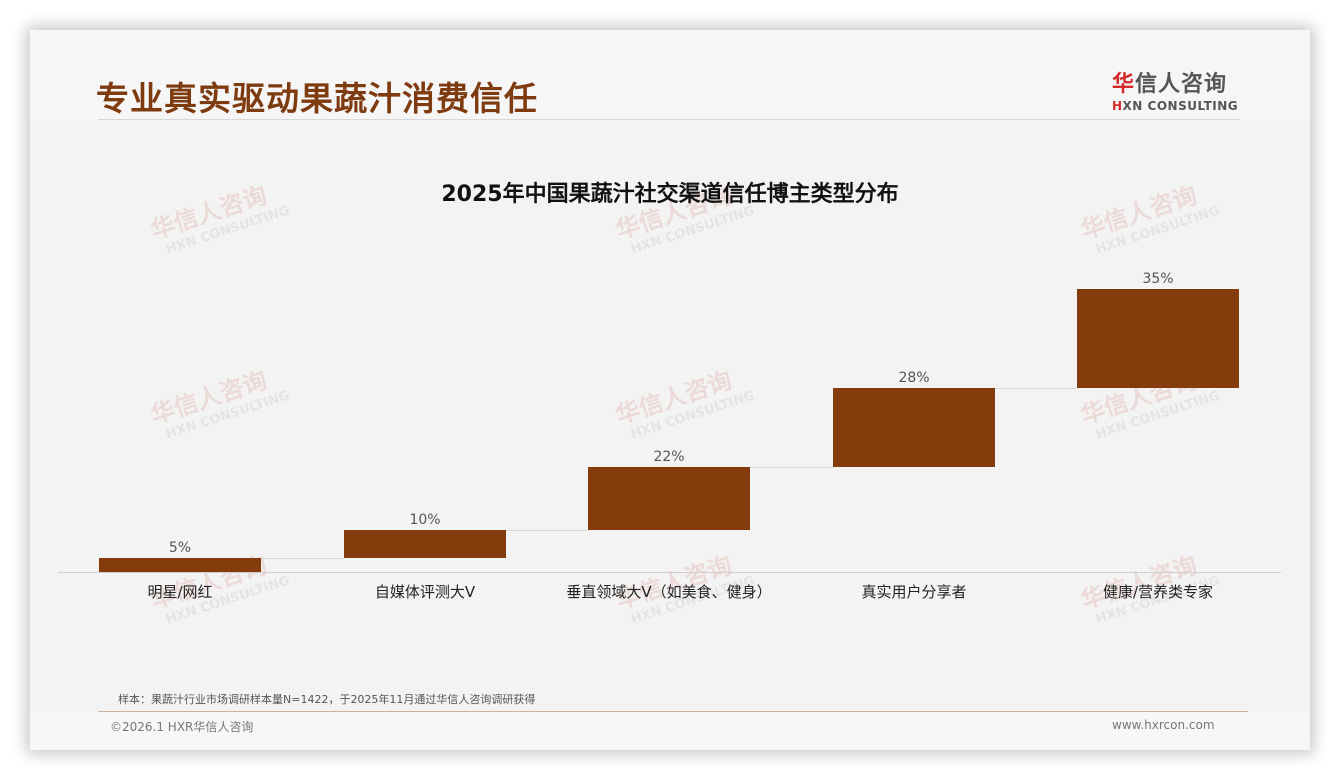  Describe the element at coordinates (1163, 725) in the screenshot. I see `website-link: www.hxrcon.com` at that location.